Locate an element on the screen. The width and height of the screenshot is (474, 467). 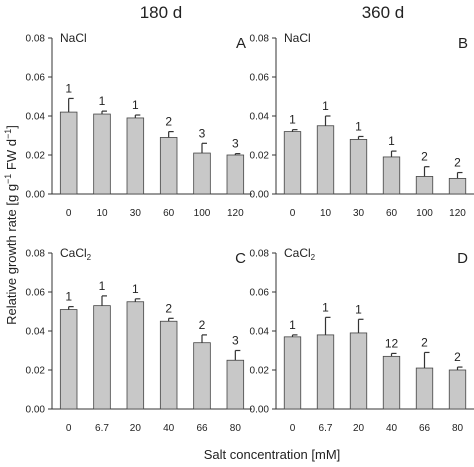
column-title-180d: 180 d is located at coordinates (161, 12).